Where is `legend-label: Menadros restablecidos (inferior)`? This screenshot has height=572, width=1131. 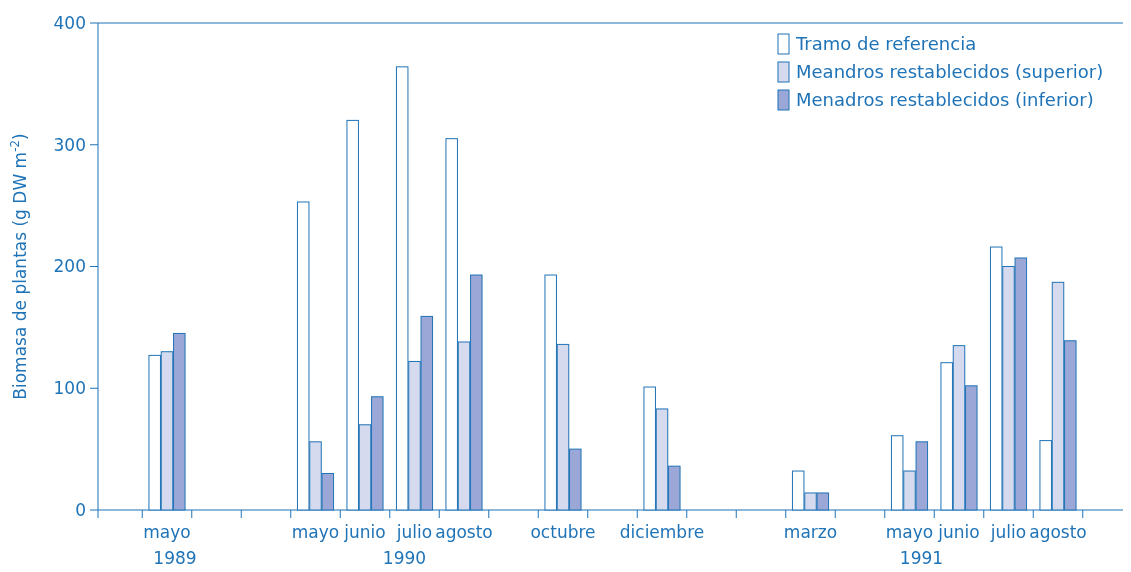 legend-label: Menadros restablecidos (inferior) is located at coordinates (945, 99).